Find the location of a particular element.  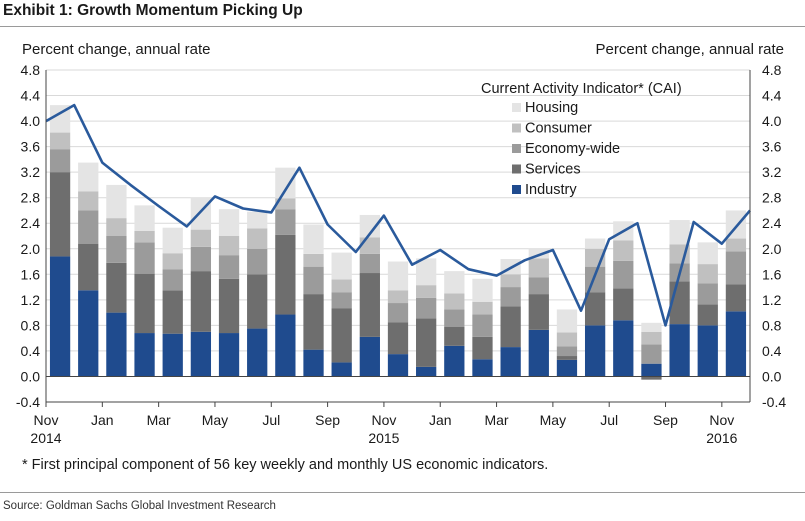

y-tick-label-left: 4.8 is located at coordinates (31, 70).